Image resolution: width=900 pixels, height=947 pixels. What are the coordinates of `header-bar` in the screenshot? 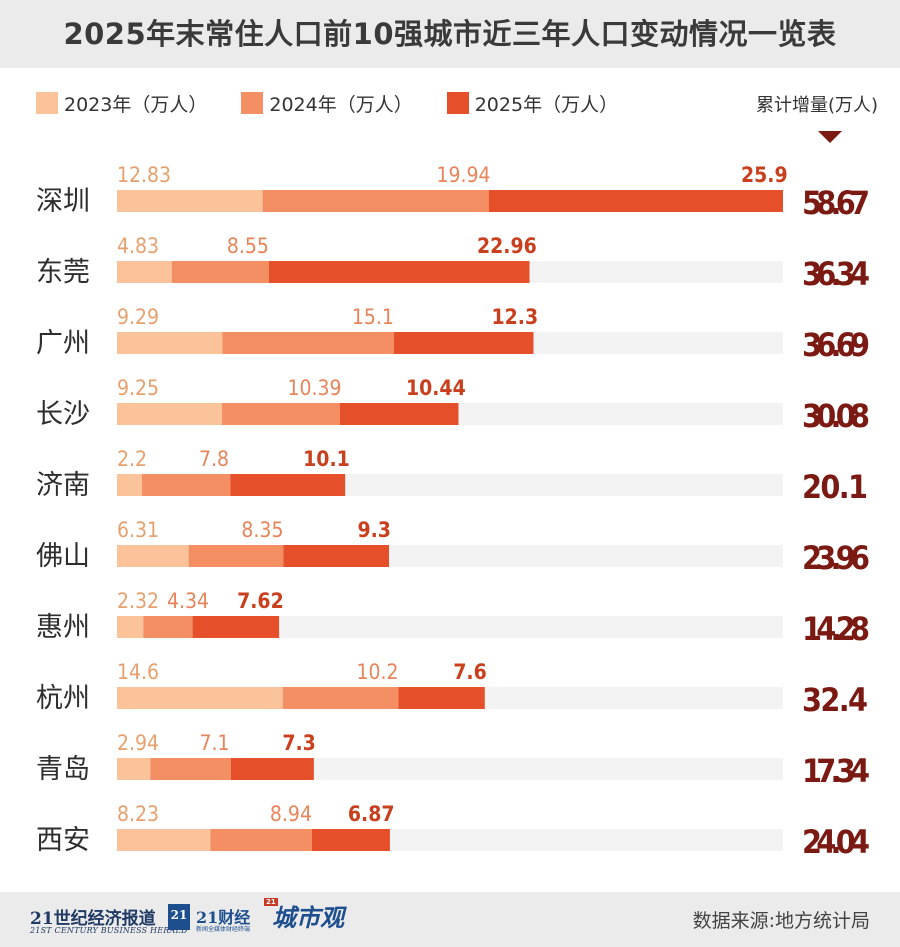 It's located at (450, 34).